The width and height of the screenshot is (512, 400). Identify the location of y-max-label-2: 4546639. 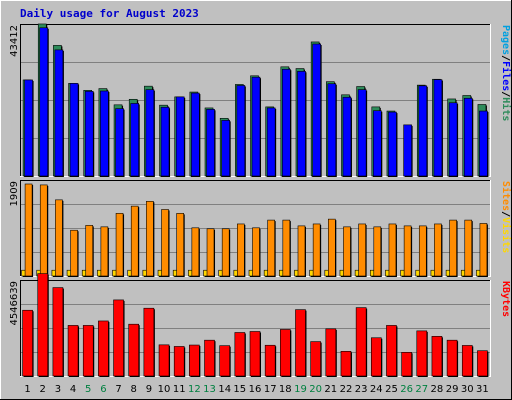
(14, 303).